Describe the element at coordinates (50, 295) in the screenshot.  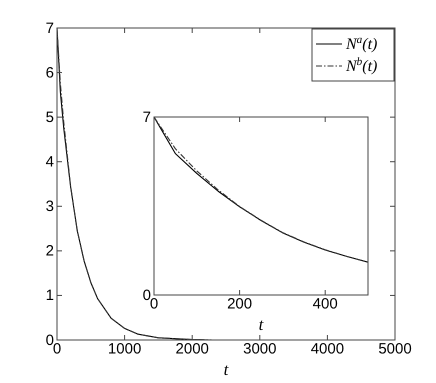
I see `y-tick-label: 1` at that location.